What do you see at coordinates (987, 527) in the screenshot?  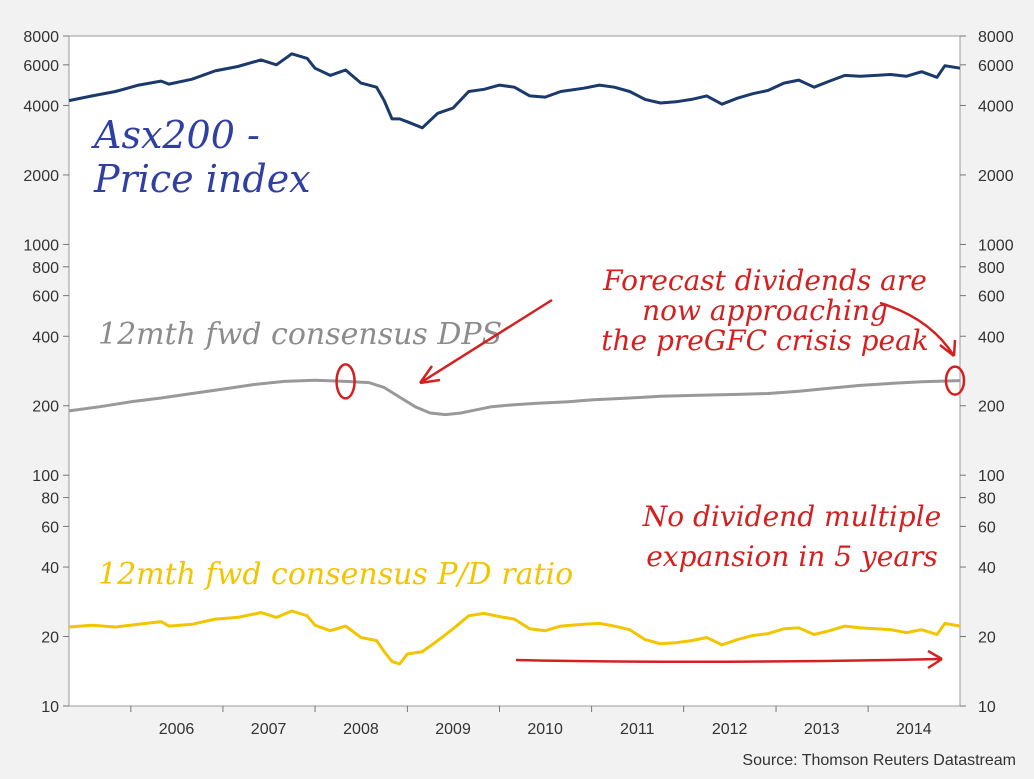 I see `y-tick-label-right: 60` at bounding box center [987, 527].